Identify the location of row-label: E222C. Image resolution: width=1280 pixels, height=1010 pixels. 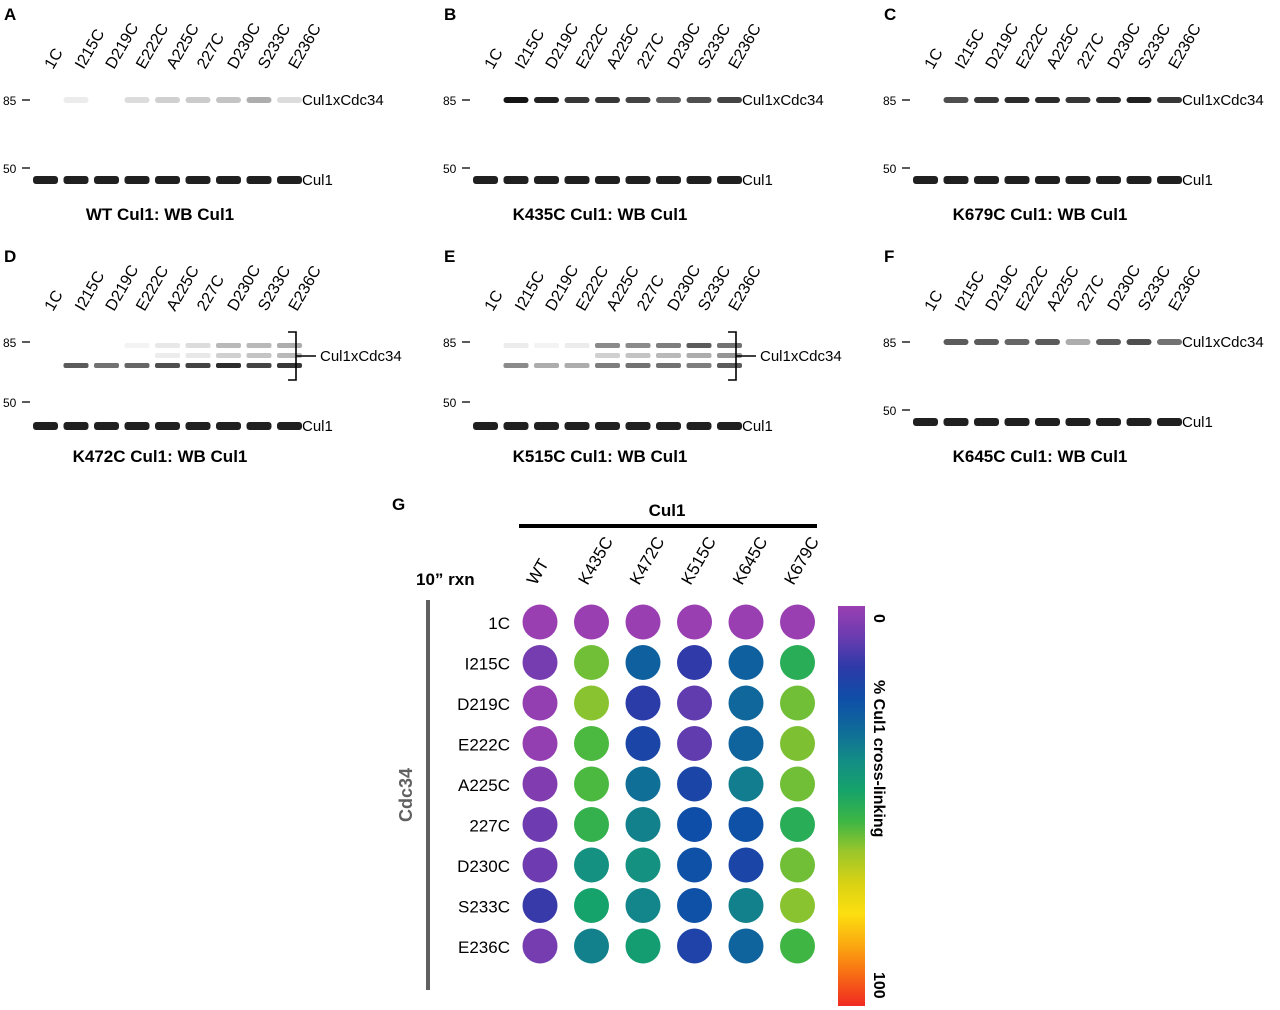
(484, 745).